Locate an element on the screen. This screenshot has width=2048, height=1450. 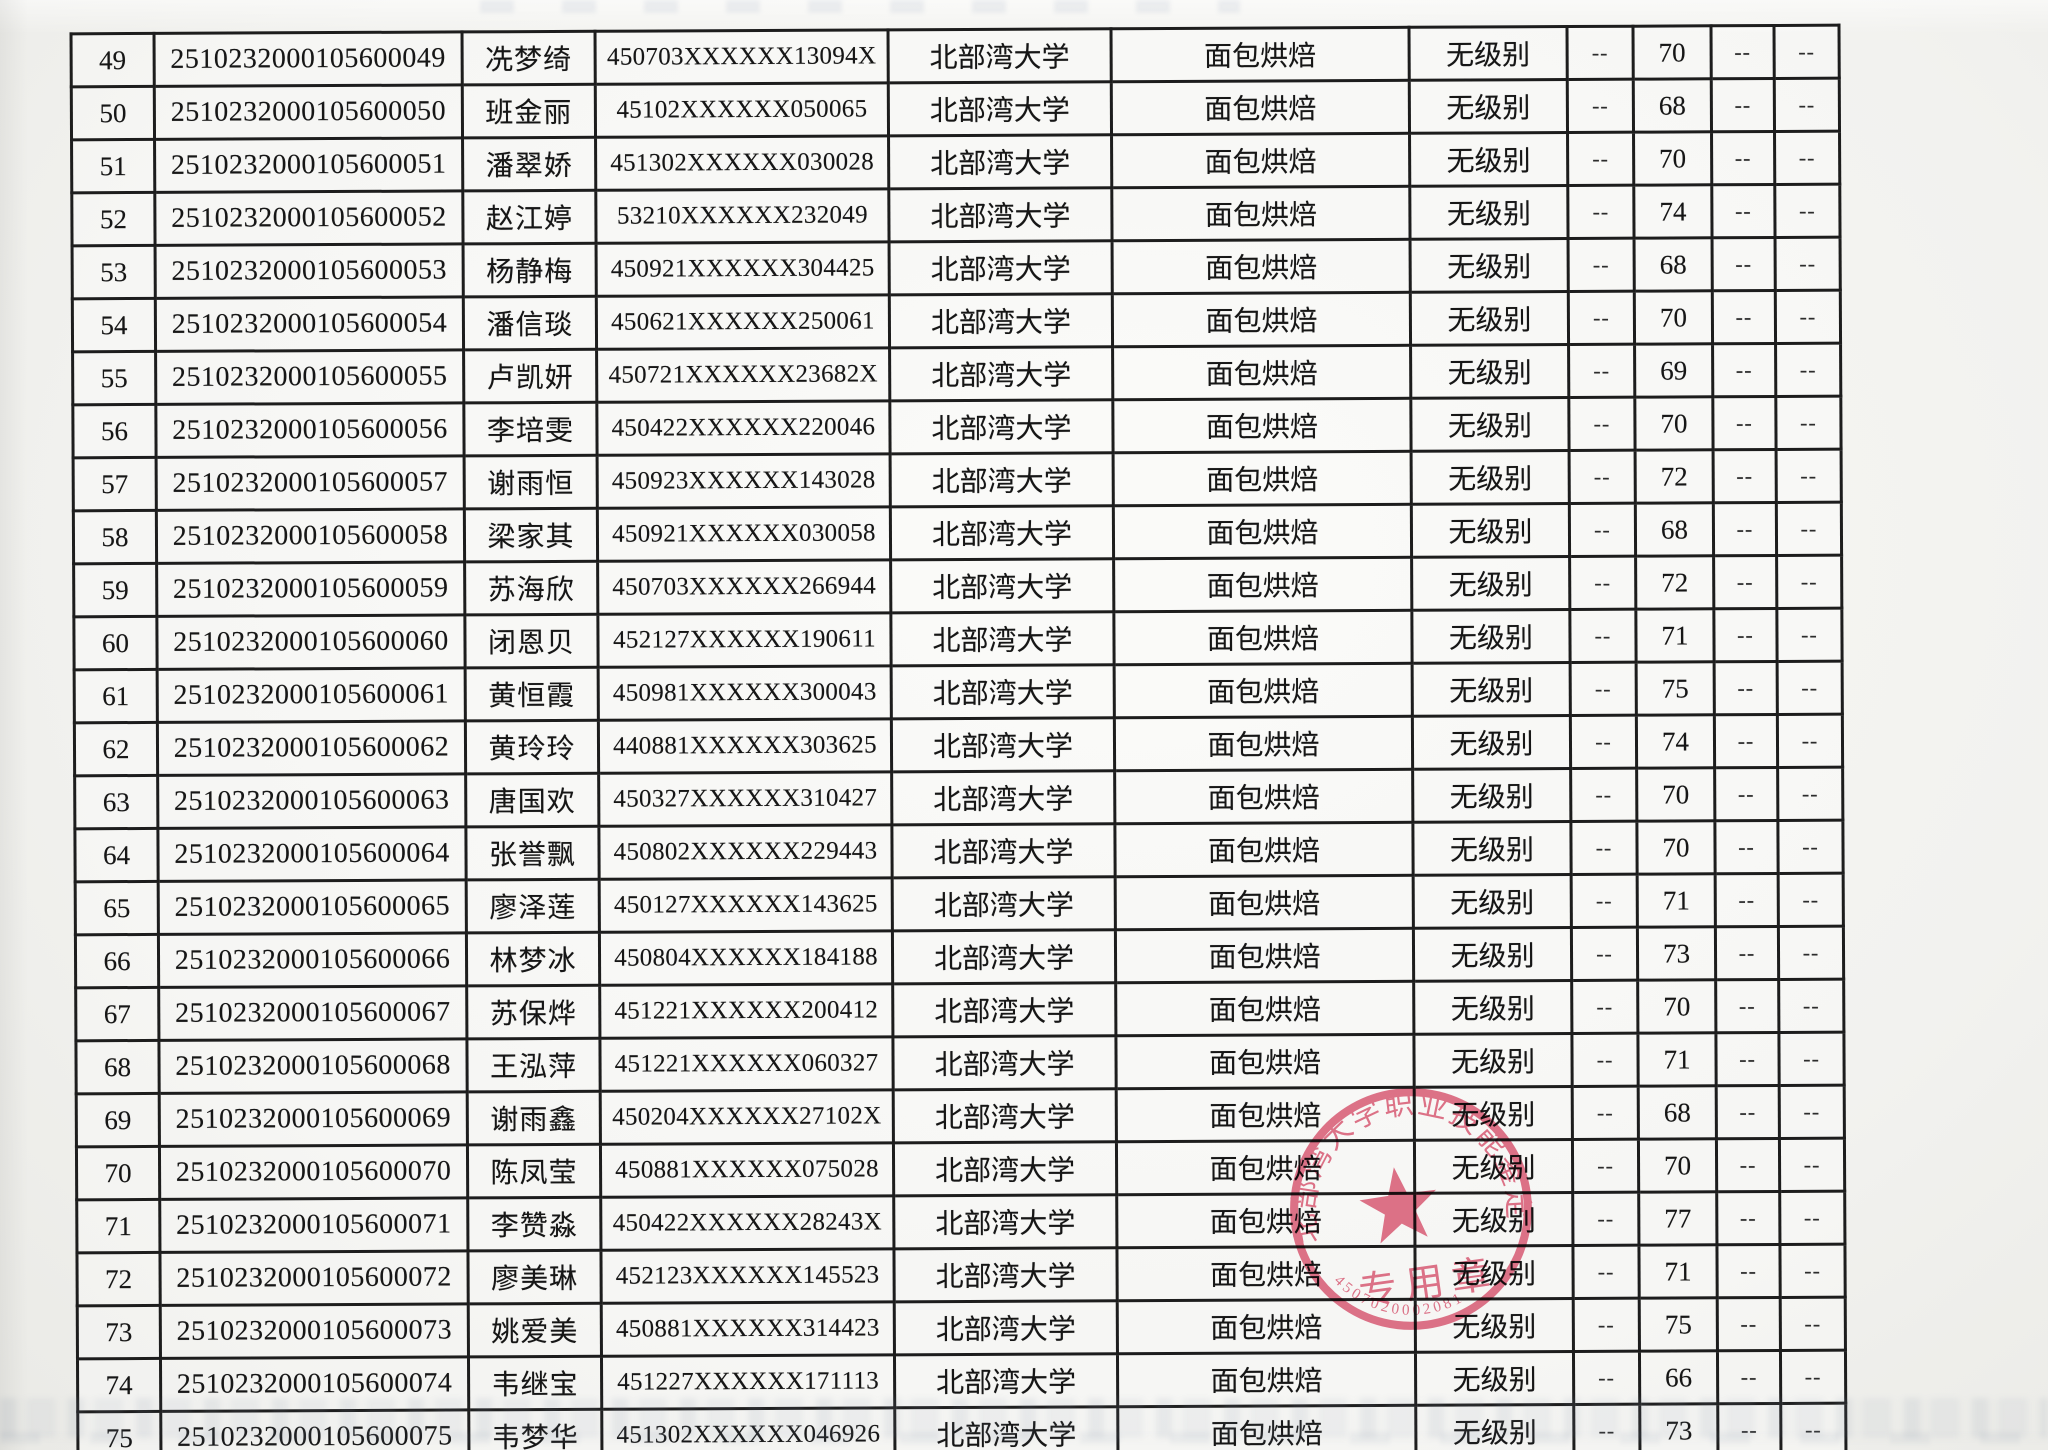
id-card-number: 450204XXXXXX27102X is located at coordinates (747, 1117).